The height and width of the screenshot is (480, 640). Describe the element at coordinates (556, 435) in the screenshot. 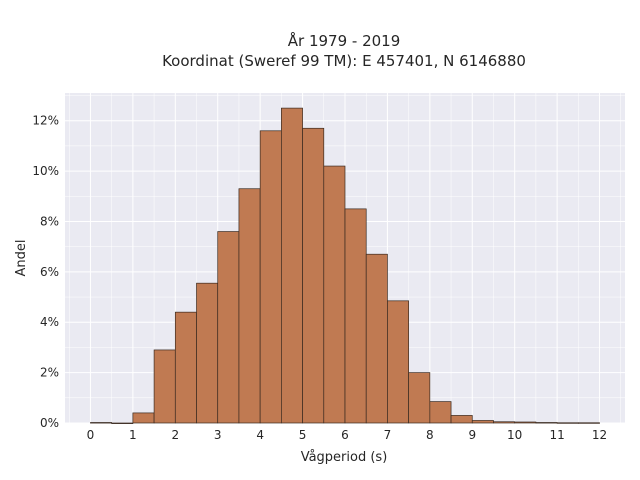

I see `x-tick-label: 11` at that location.